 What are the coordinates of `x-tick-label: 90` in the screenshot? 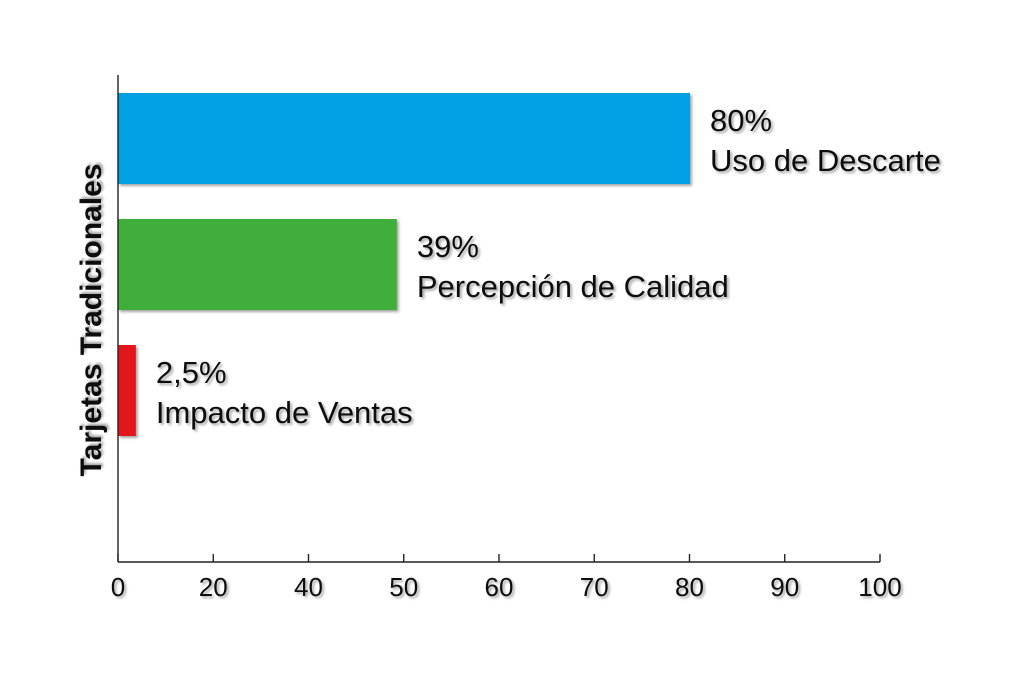 It's located at (784, 587).